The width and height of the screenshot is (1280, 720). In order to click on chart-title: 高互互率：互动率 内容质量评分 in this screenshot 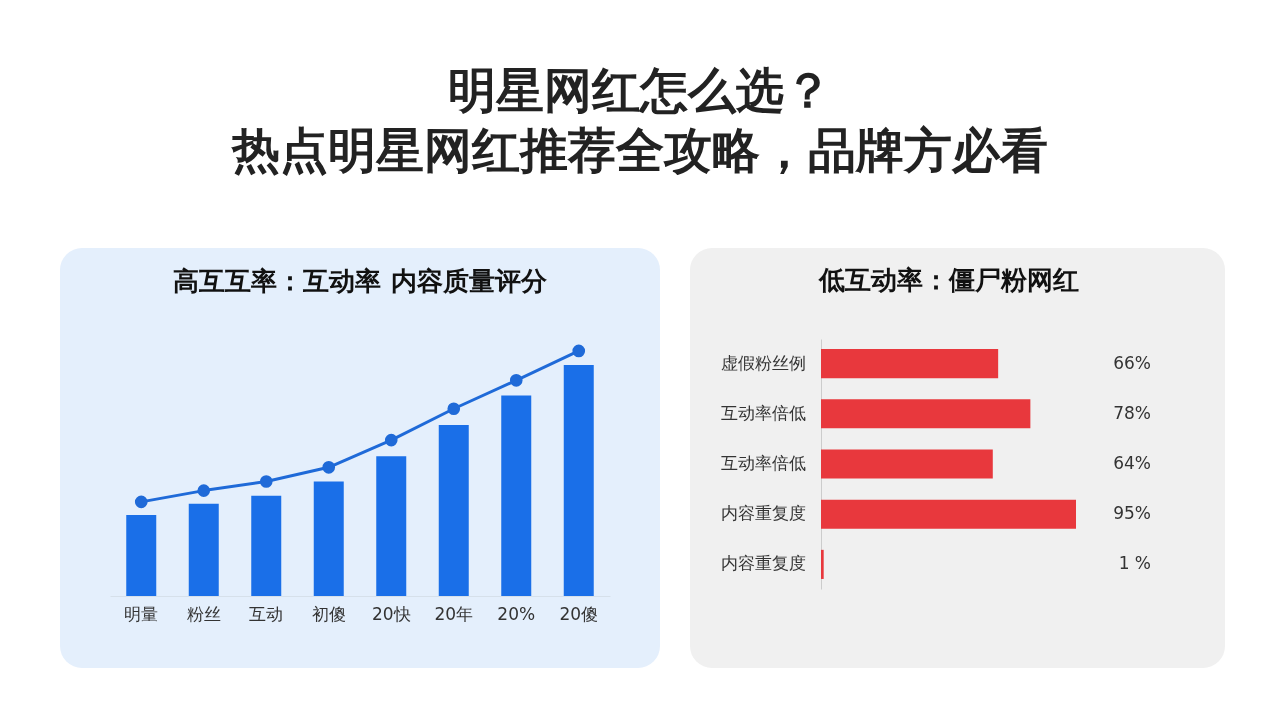, I will do `click(360, 280)`.